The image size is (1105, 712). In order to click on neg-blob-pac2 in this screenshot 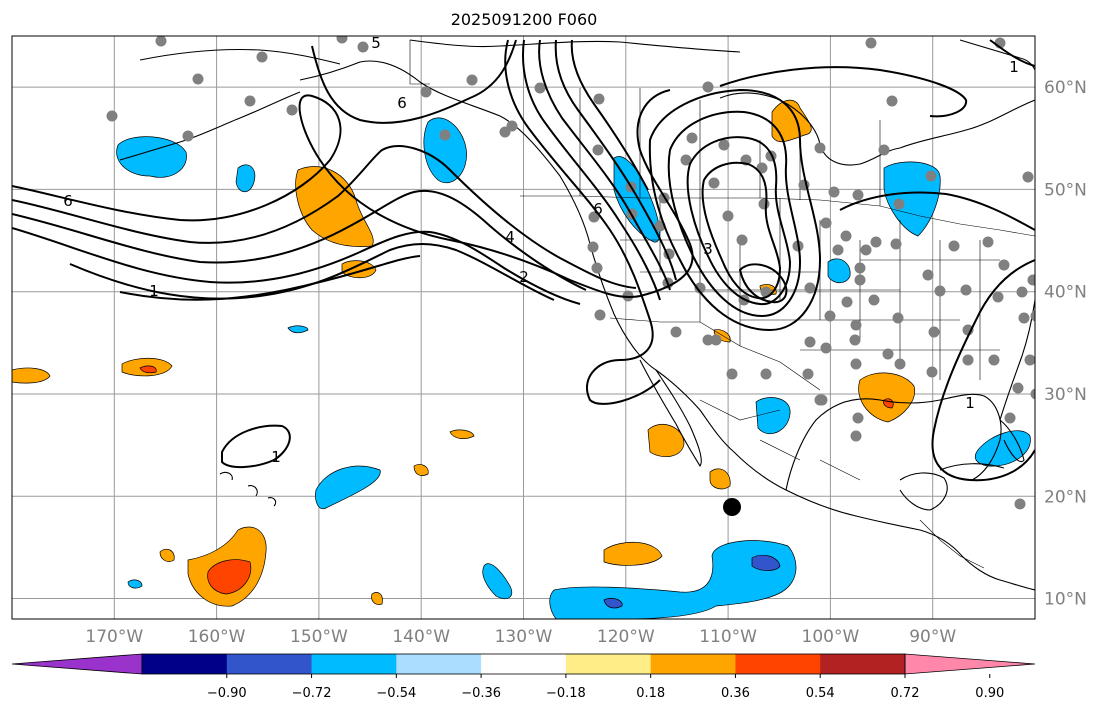, I will do `click(497, 581)`.